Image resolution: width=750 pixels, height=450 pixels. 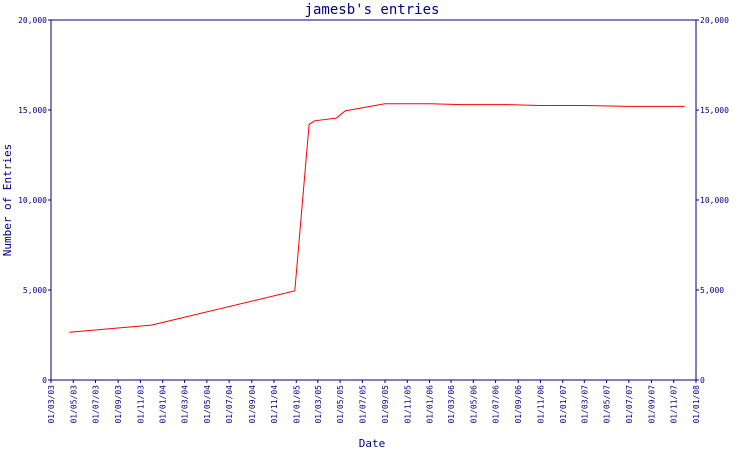 I want to click on x-tick-label: 01/01/07, so click(x=563, y=404).